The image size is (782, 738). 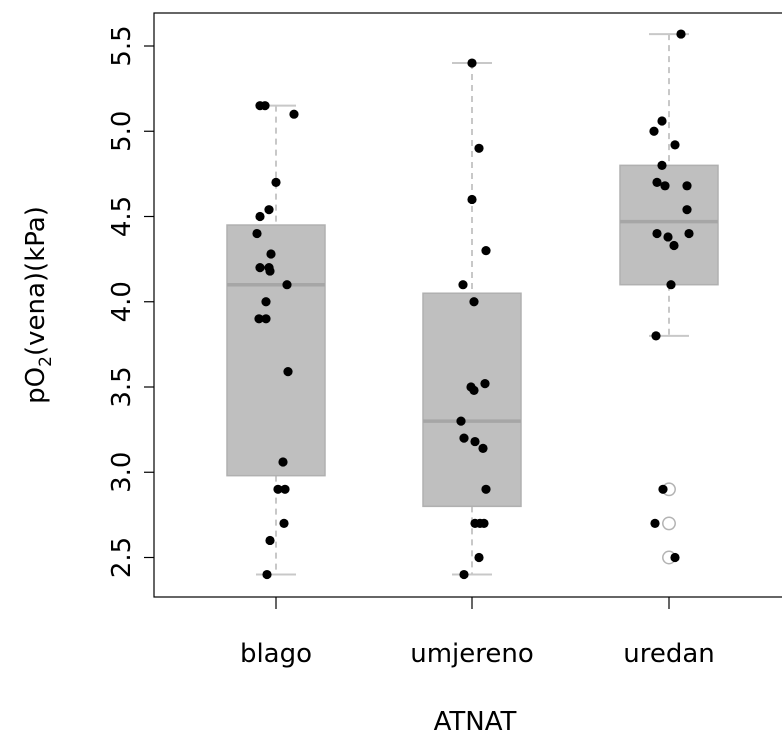 What do you see at coordinates (36, 281) in the screenshot?
I see `y-axis-label-rest: (vena)(kPa)` at bounding box center [36, 281].